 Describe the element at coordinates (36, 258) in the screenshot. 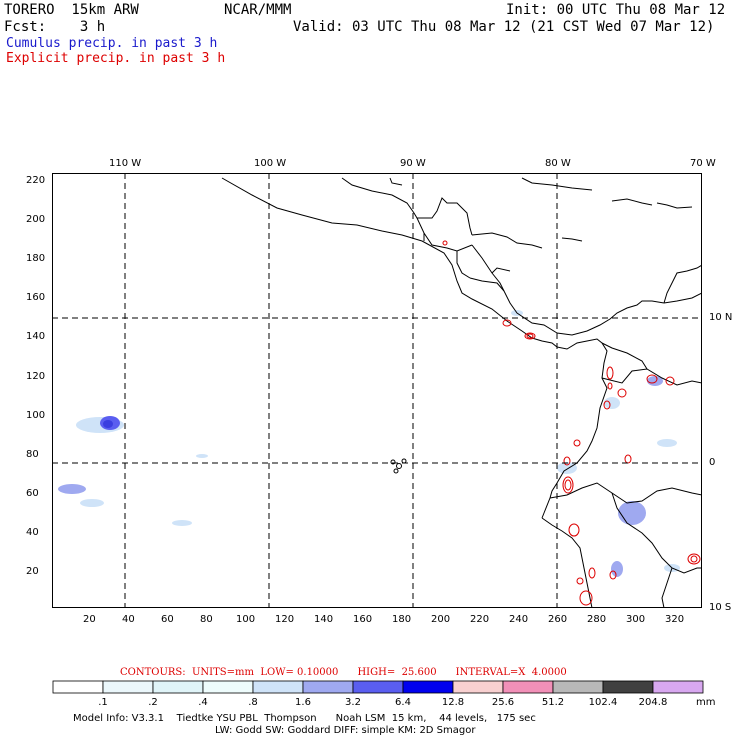

I see `y-tick-label: 180` at that location.